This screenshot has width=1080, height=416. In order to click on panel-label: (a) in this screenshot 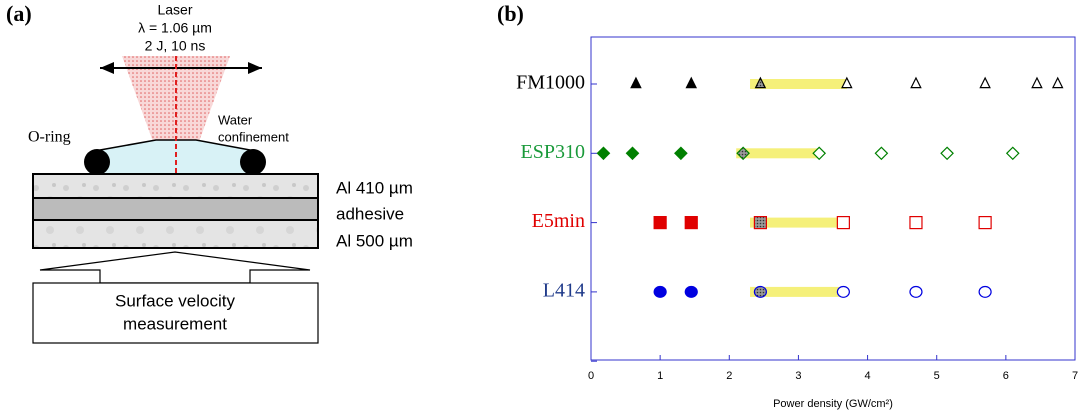, I will do `click(19, 13)`.